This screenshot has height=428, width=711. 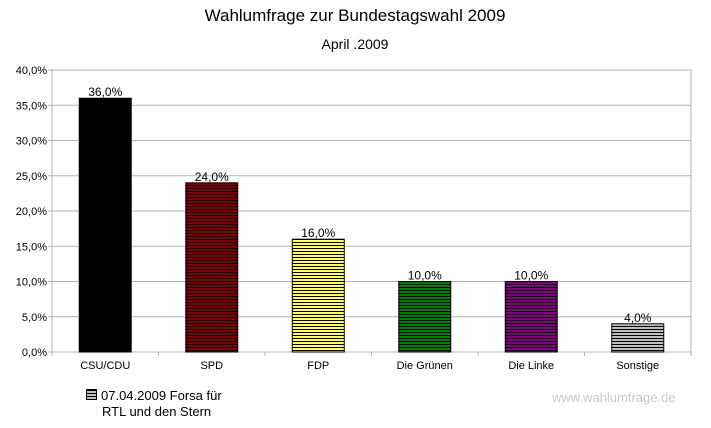 I want to click on data-label: 24,0%, so click(x=212, y=177).